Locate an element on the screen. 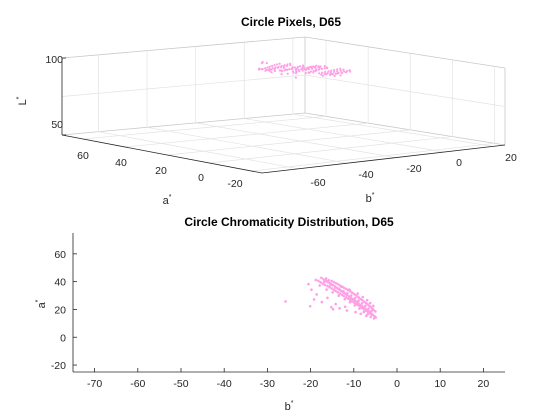  x-axis-label-2d: b* is located at coordinates (289, 406).